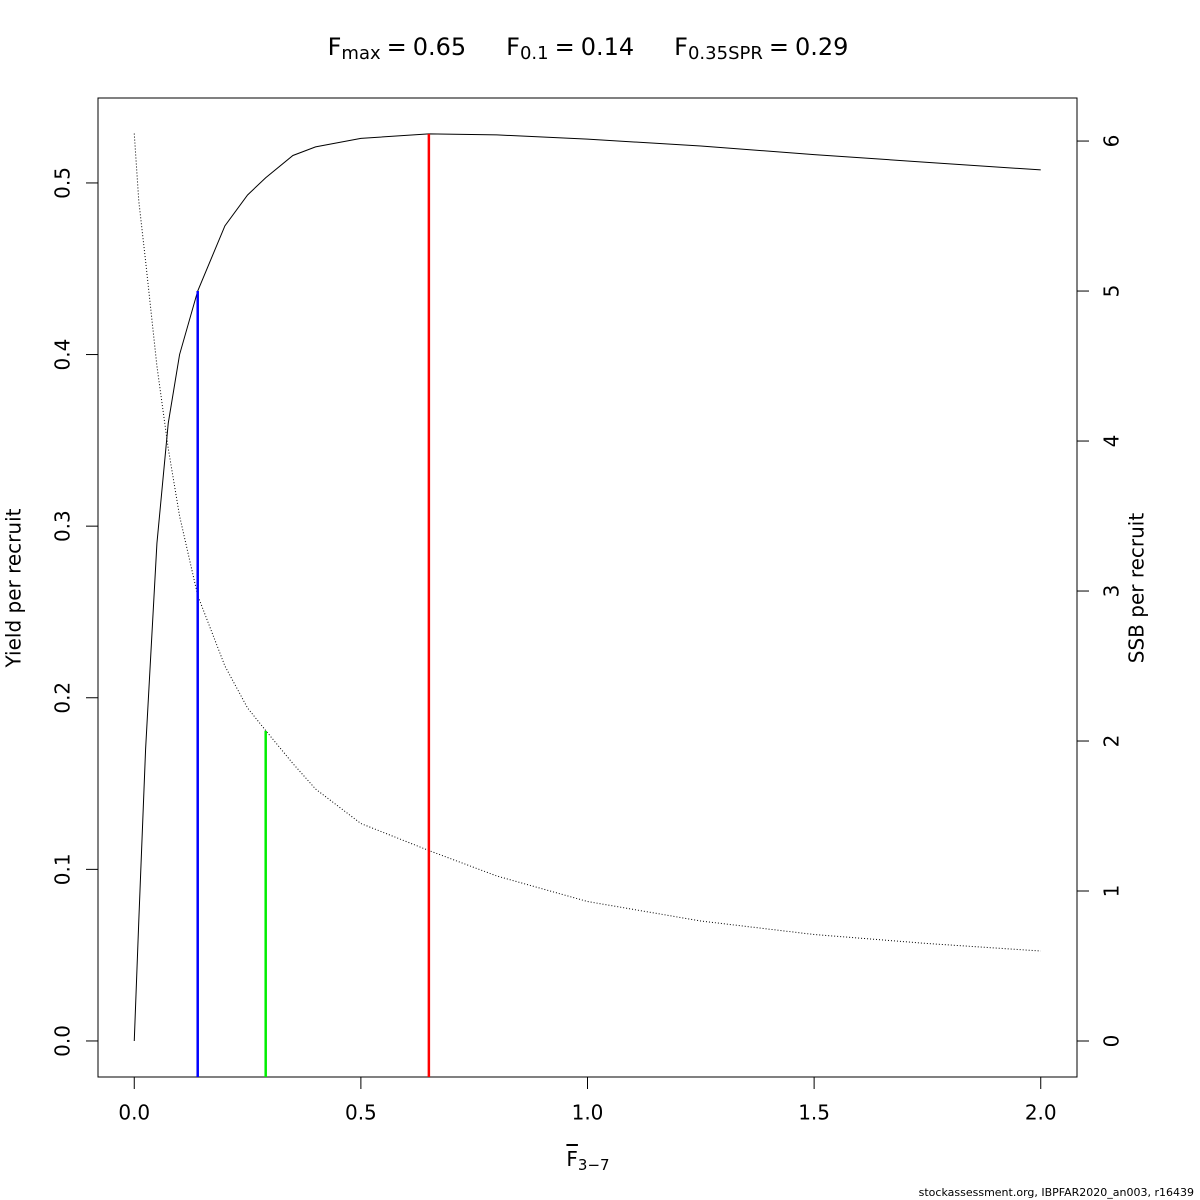 The height and width of the screenshot is (1200, 1200). I want to click on chart-title: Fmax = 0.65 F0.1 = 0.14 F0.35SPR = 0.29, so click(588, 48).